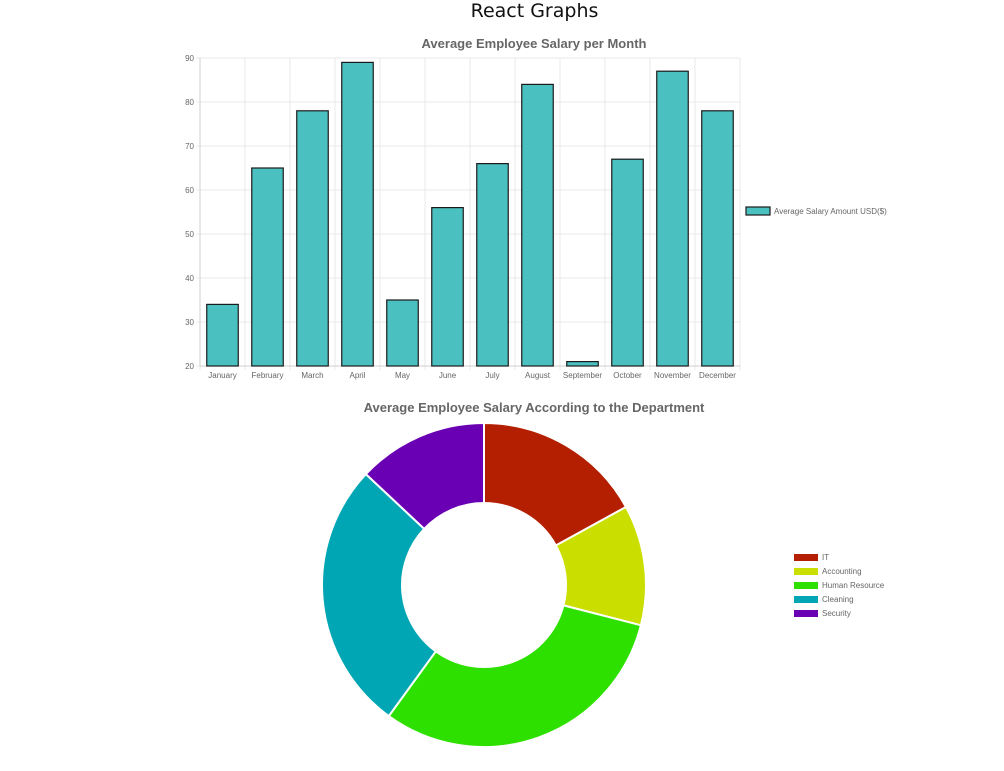  Describe the element at coordinates (267, 267) in the screenshot. I see `bar-february` at that location.